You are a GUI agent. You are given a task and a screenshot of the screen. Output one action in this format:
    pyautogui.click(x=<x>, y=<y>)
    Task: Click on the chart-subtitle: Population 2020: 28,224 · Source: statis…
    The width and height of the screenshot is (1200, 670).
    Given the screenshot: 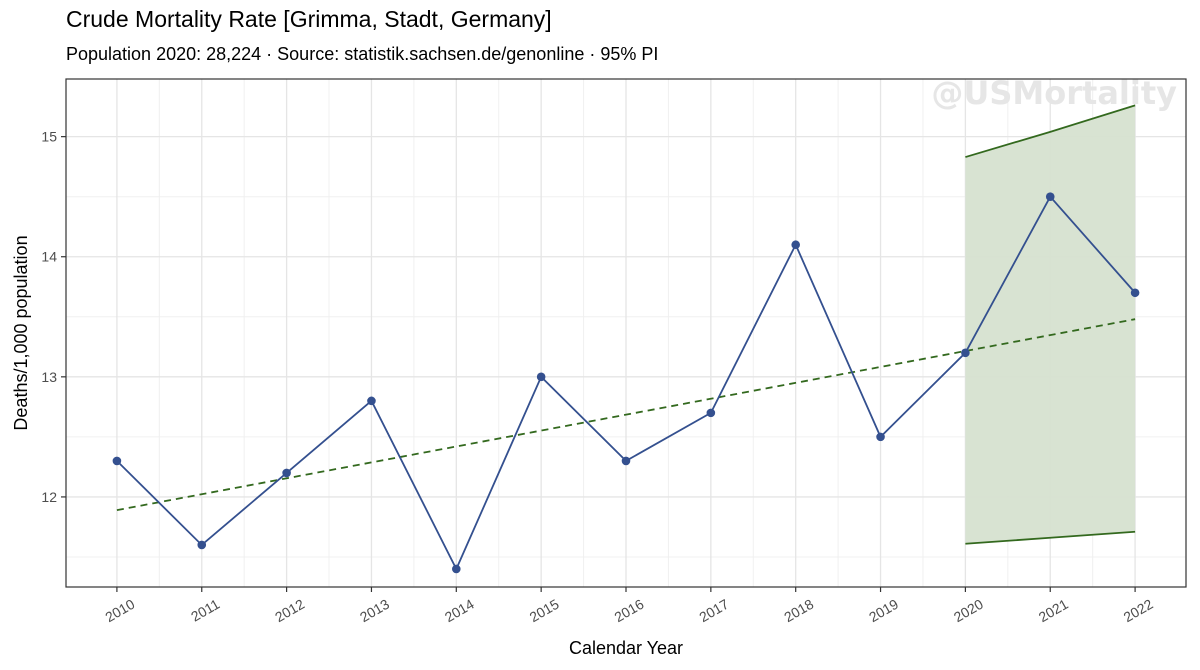 What is the action you would take?
    pyautogui.click(x=362, y=54)
    